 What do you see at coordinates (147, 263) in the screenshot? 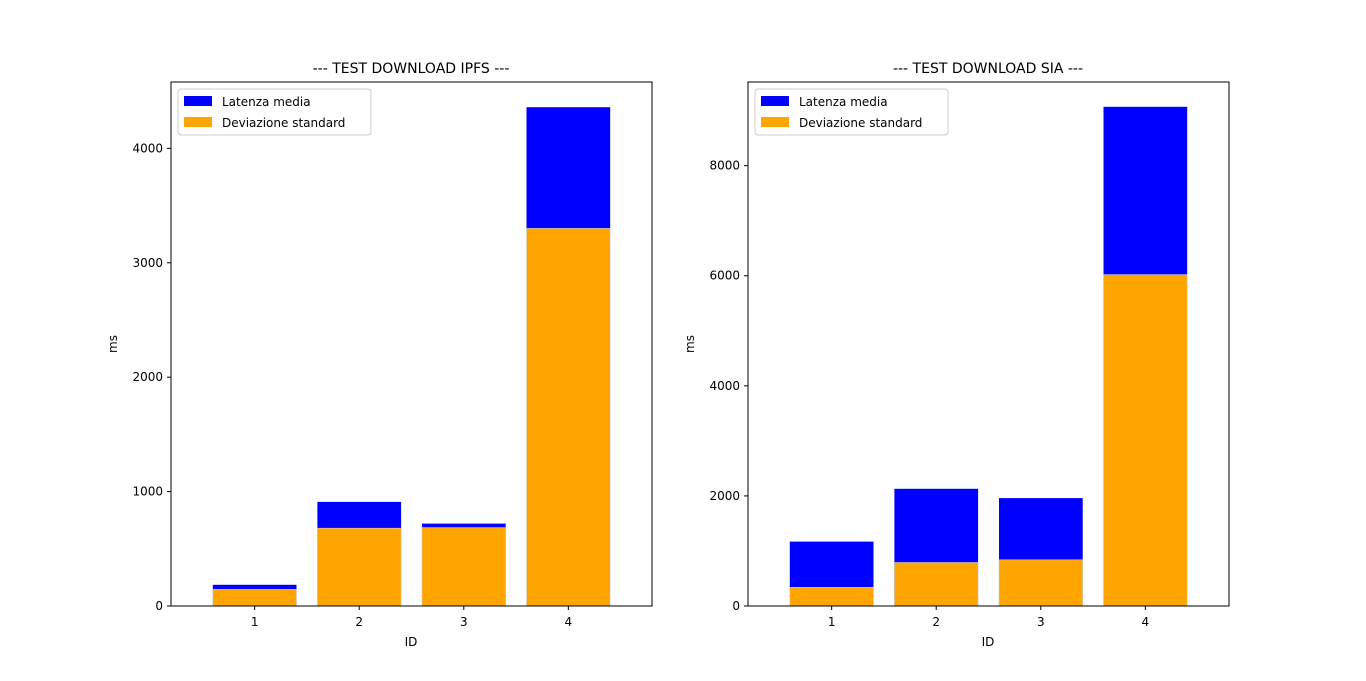
I see `y-tick-label: 3000` at bounding box center [147, 263].